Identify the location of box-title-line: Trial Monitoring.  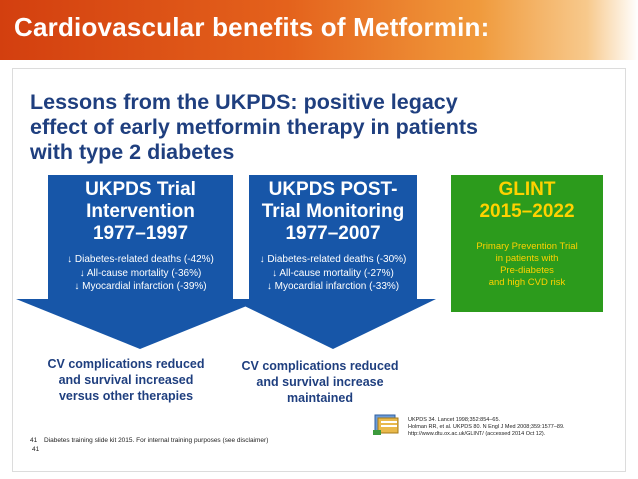
(333, 211).